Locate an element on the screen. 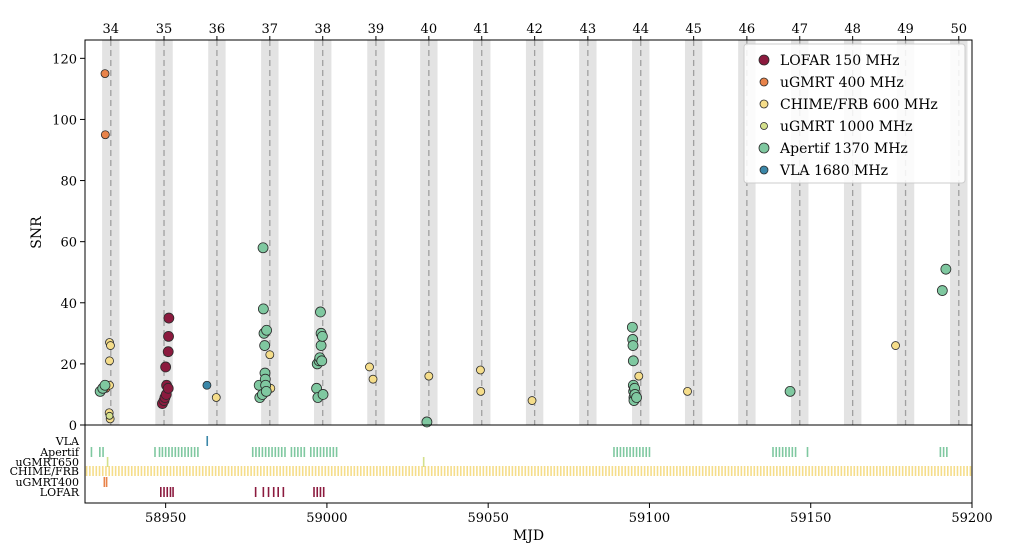 This screenshot has width=1024, height=548. y-tick-label: 80 is located at coordinates (68, 182).